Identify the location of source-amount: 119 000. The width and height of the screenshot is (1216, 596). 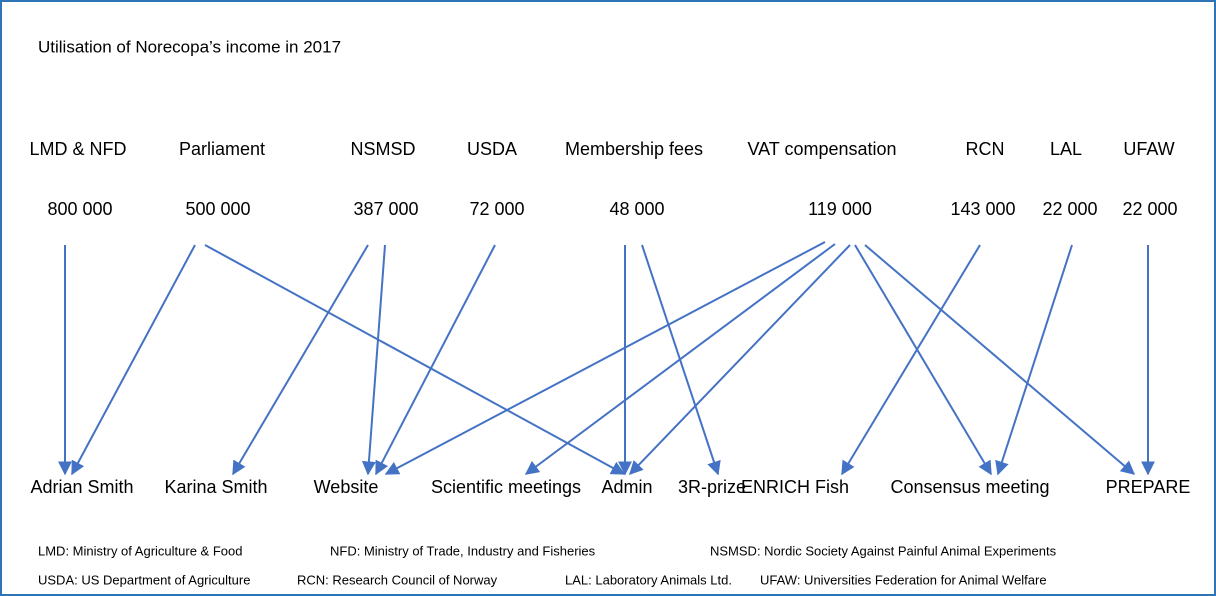
(840, 209).